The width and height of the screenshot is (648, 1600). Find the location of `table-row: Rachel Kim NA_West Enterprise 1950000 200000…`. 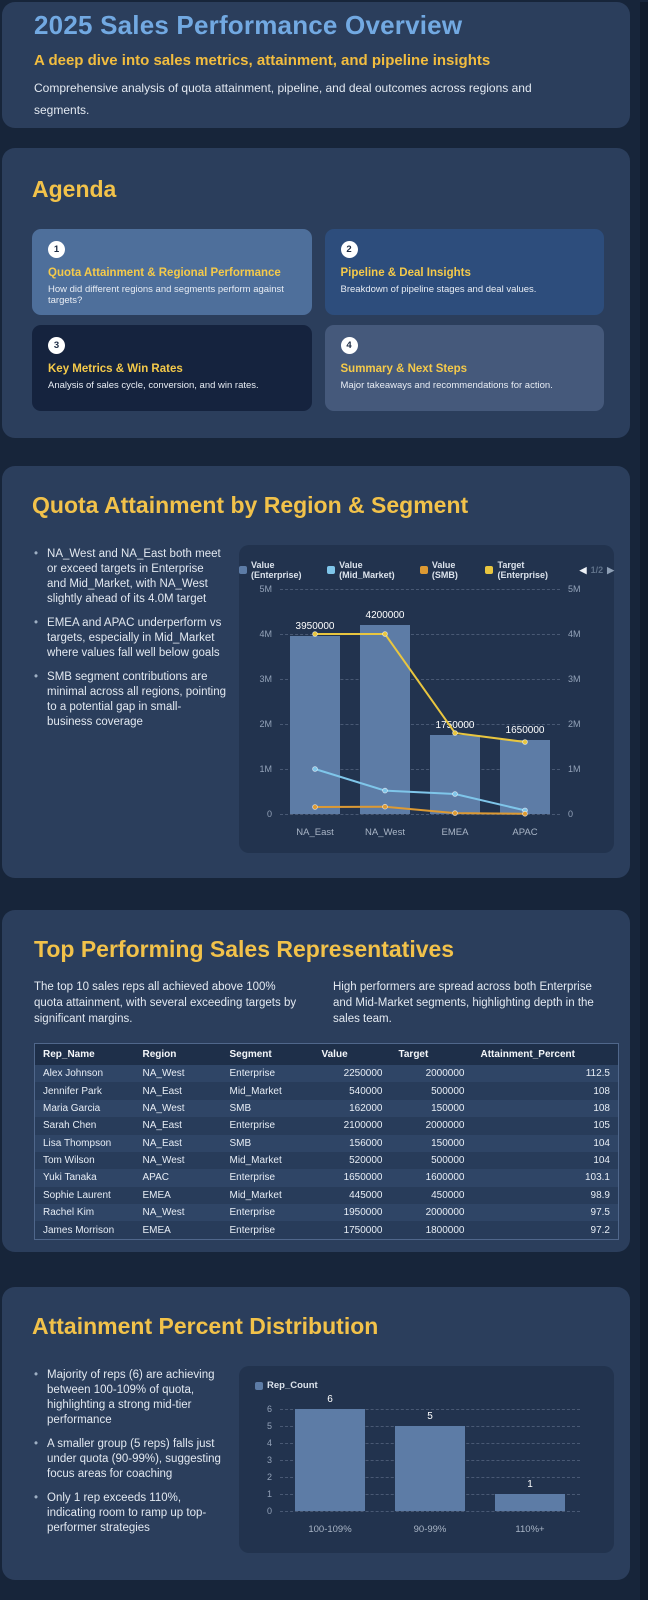

table-row: Rachel Kim NA_West Enterprise 1950000 200000… is located at coordinates (326, 1213).